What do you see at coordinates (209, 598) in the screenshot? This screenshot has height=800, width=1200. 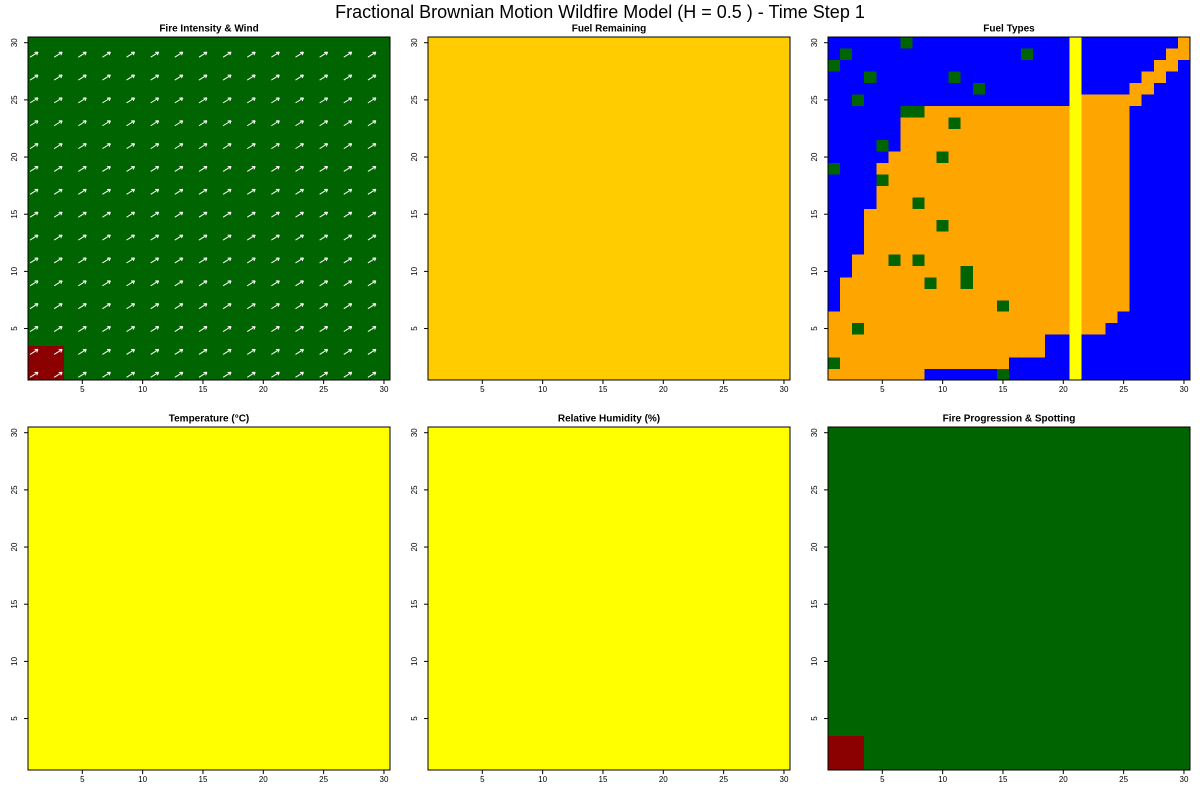 I see `plot-frame` at bounding box center [209, 598].